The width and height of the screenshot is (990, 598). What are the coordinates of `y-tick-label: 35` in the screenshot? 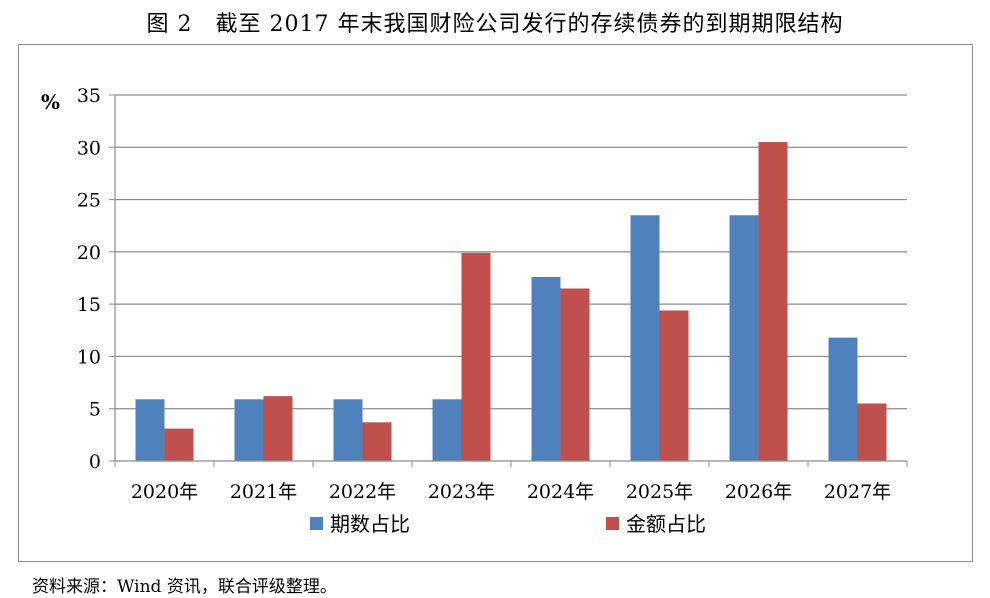 It's located at (89, 96).